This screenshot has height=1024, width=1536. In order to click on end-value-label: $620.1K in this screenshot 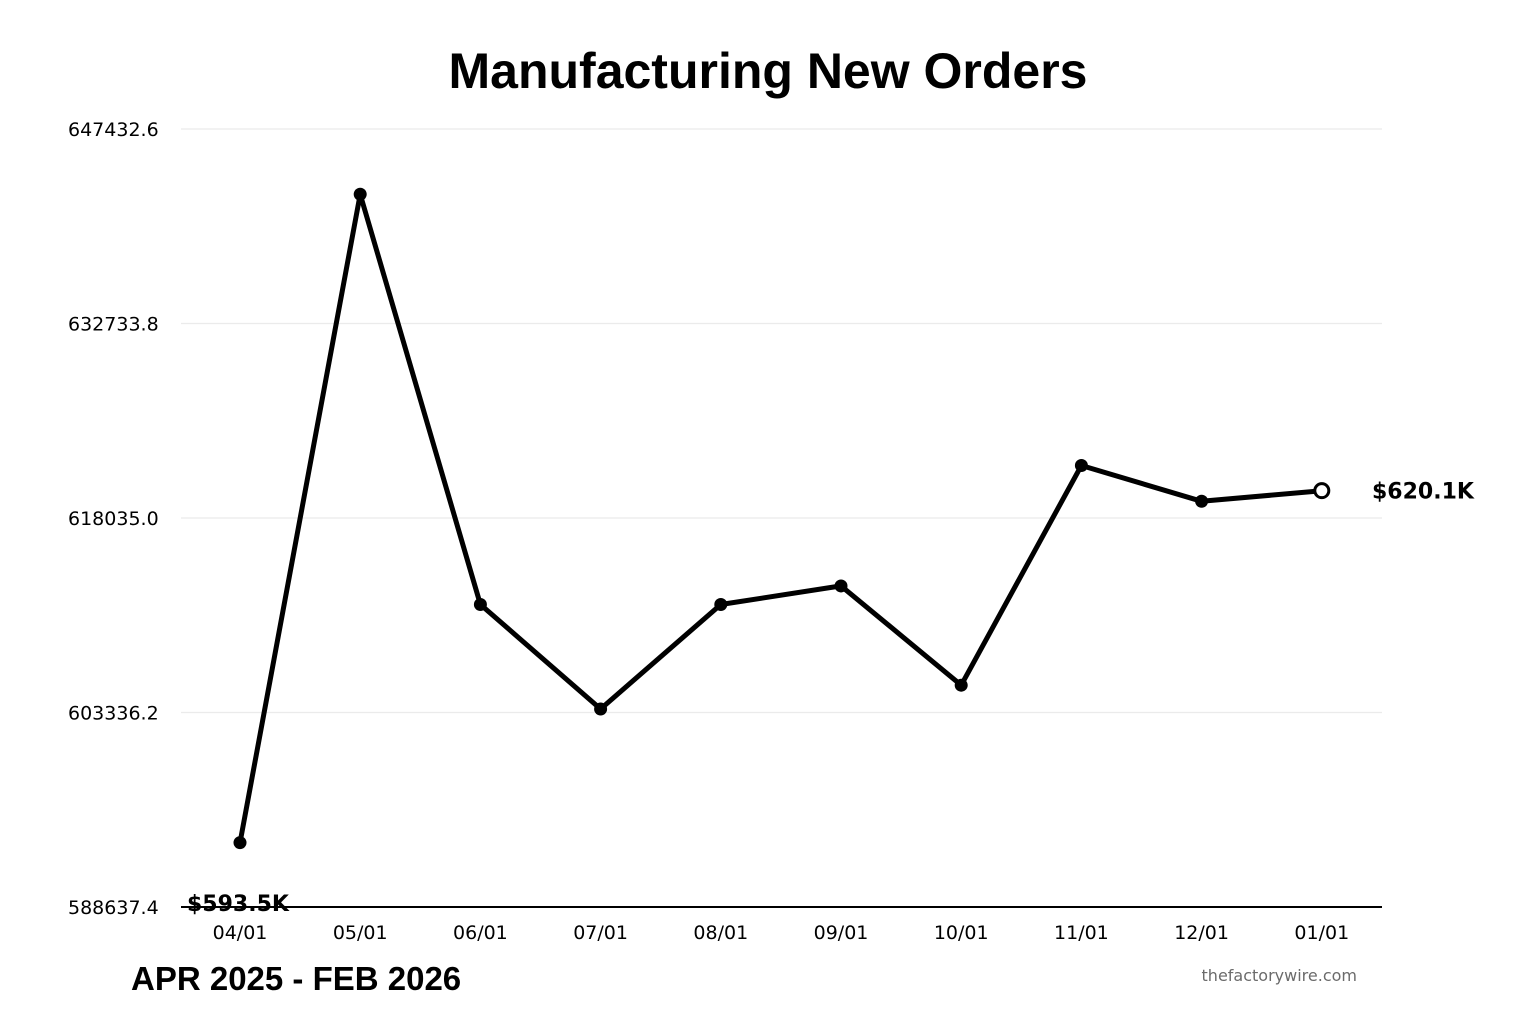, I will do `click(1423, 492)`.